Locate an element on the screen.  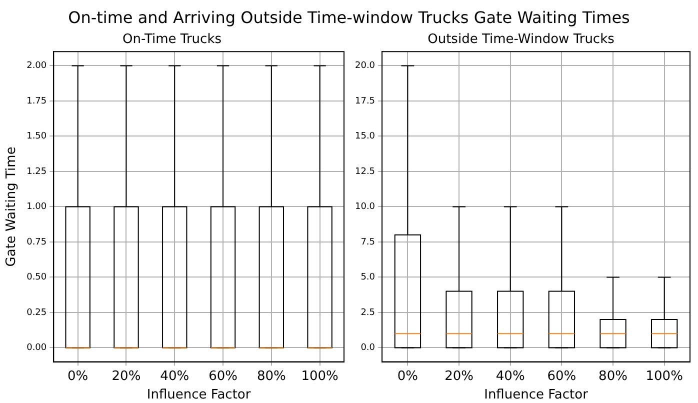
y-tick-label: 12.5 is located at coordinates (365, 171).